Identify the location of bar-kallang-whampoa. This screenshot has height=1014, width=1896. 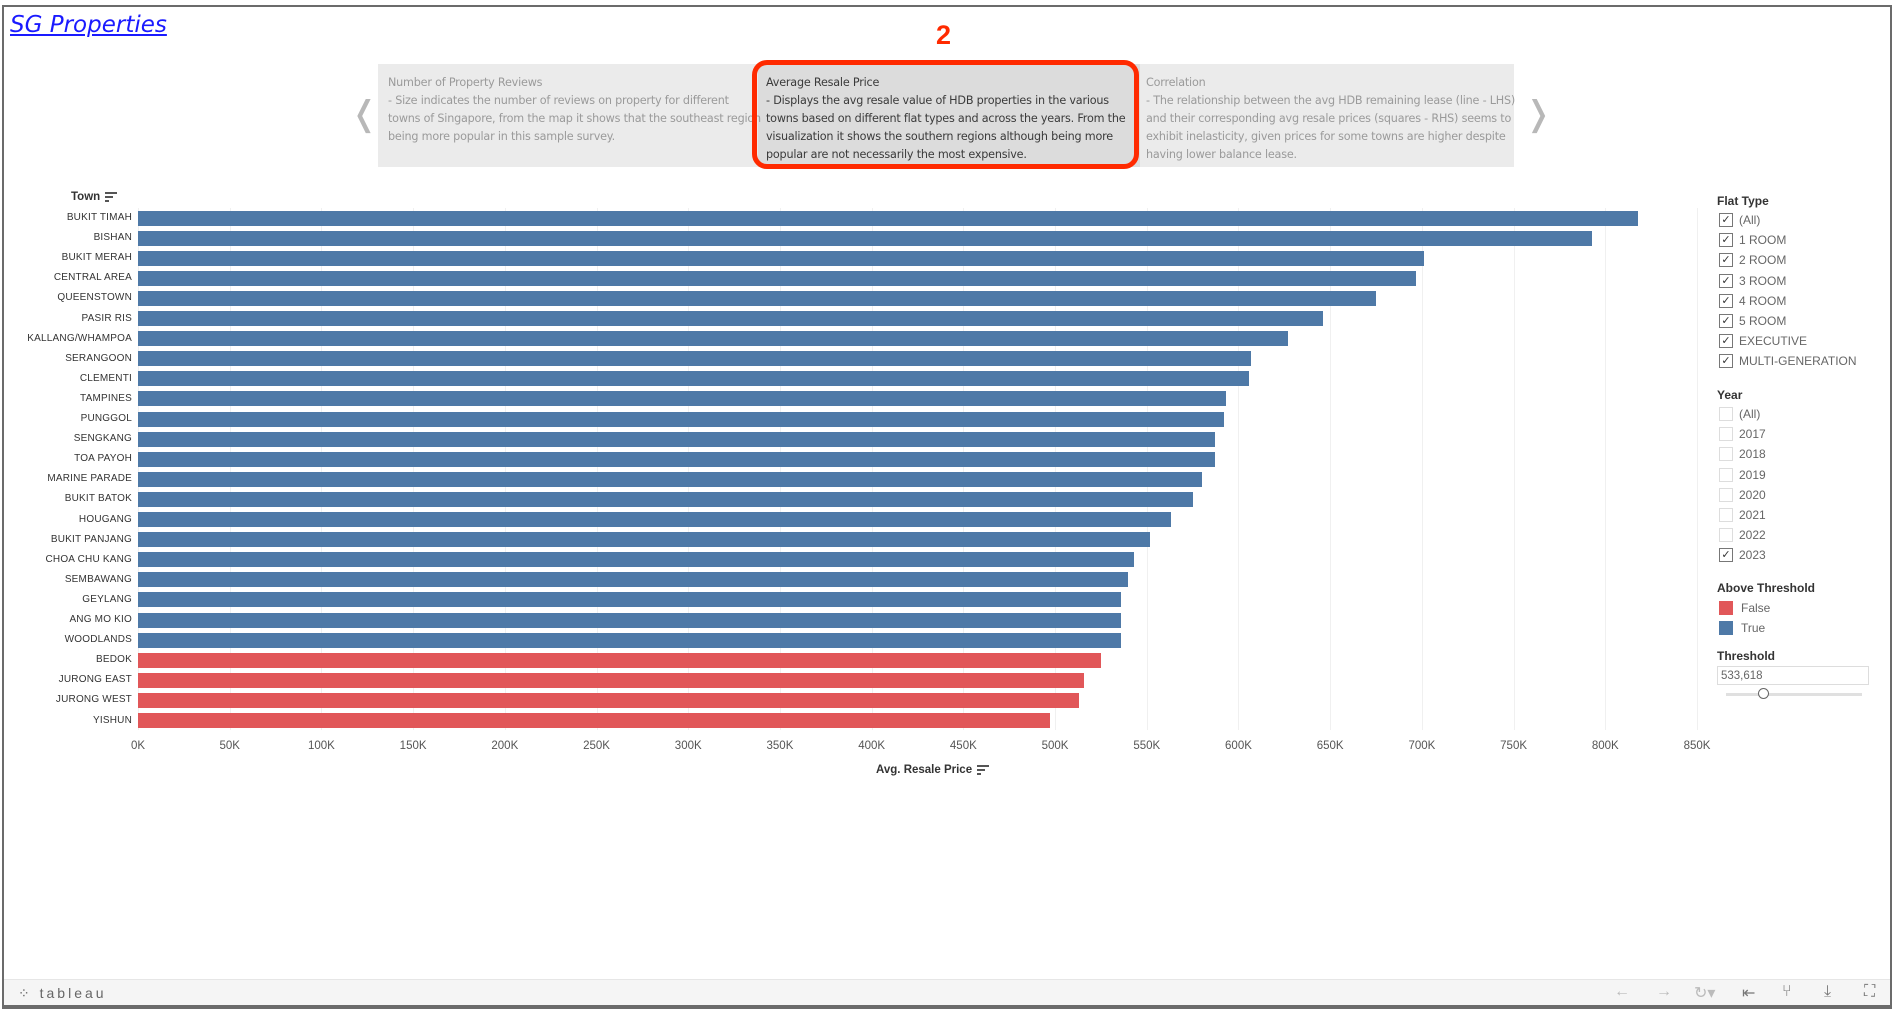
(713, 339).